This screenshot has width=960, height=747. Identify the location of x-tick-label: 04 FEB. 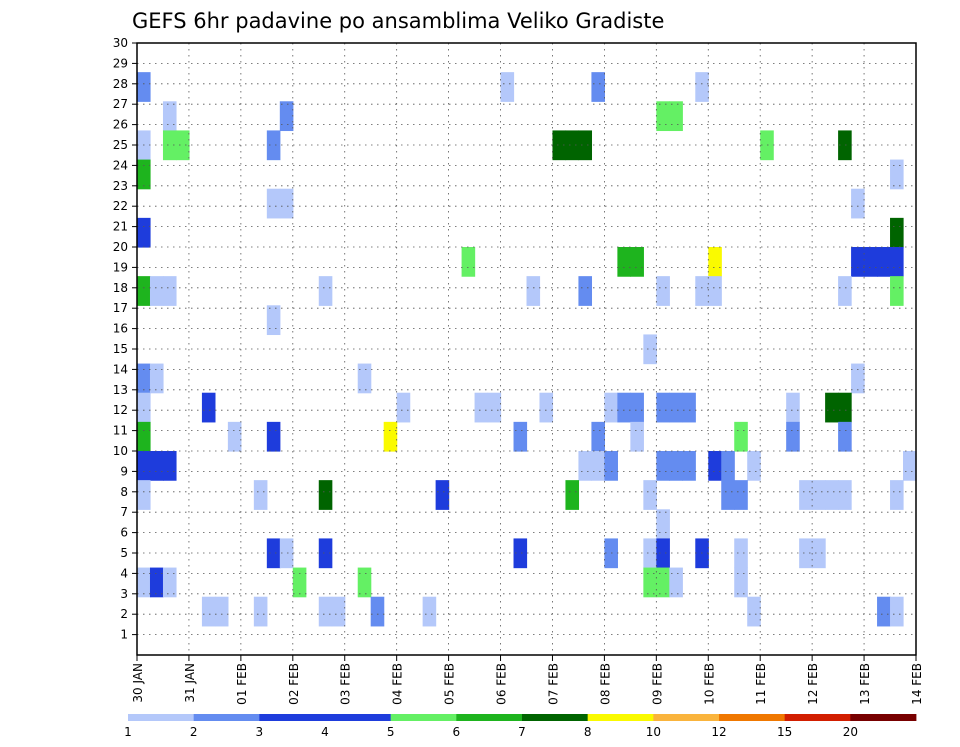
(398, 684).